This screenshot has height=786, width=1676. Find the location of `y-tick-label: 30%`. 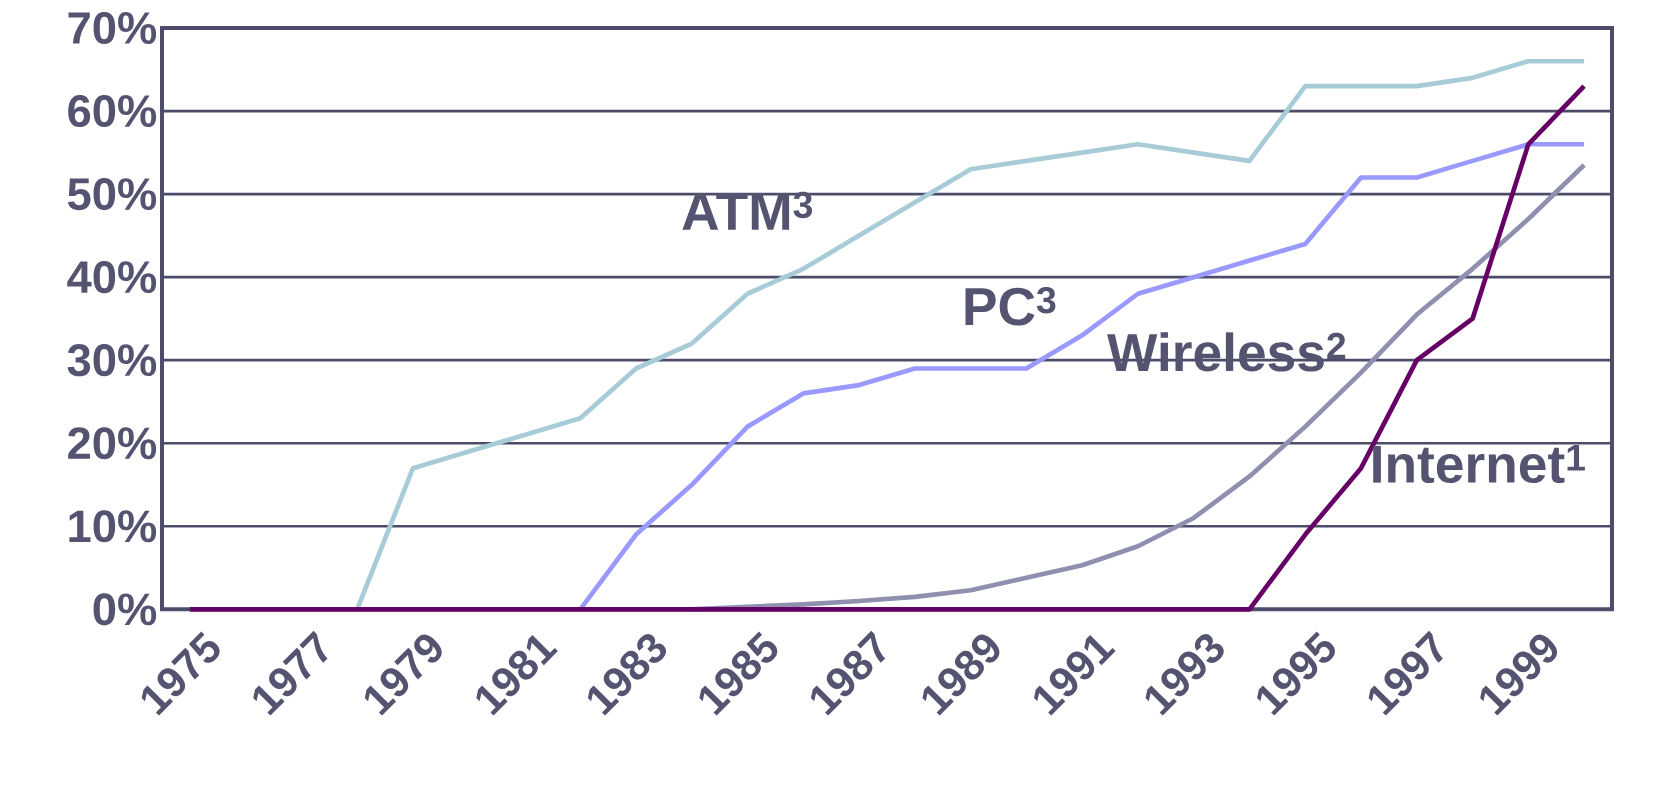

y-tick-label: 30% is located at coordinates (112, 360).